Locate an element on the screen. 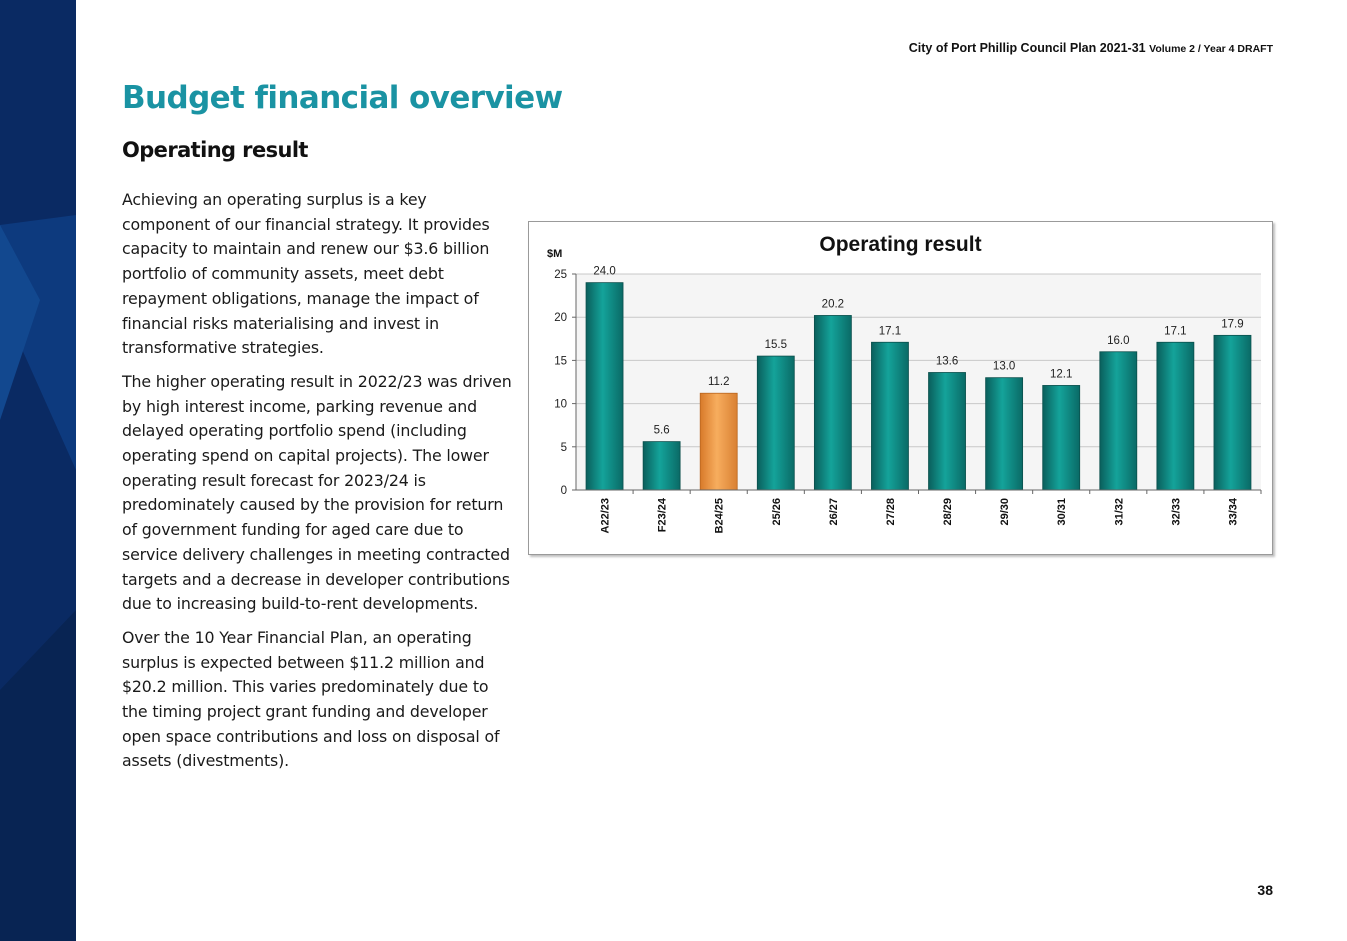  page-title: Budget financial overview is located at coordinates (342, 98).